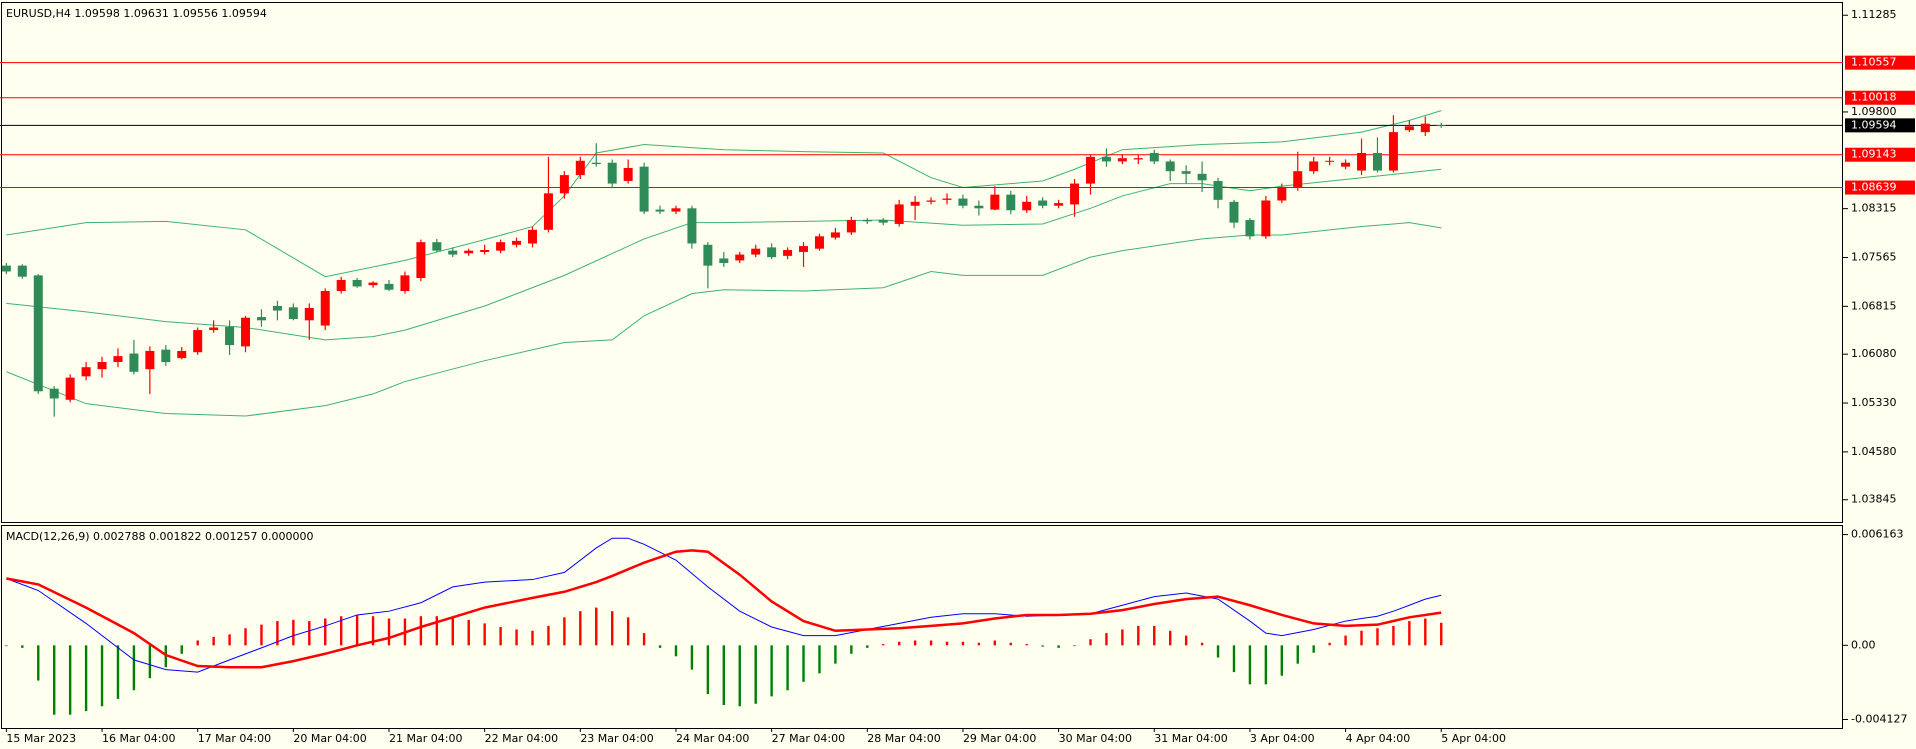 The width and height of the screenshot is (1916, 749). What do you see at coordinates (1874, 14) in the screenshot?
I see `y-tick-label: 1.11285` at bounding box center [1874, 14].